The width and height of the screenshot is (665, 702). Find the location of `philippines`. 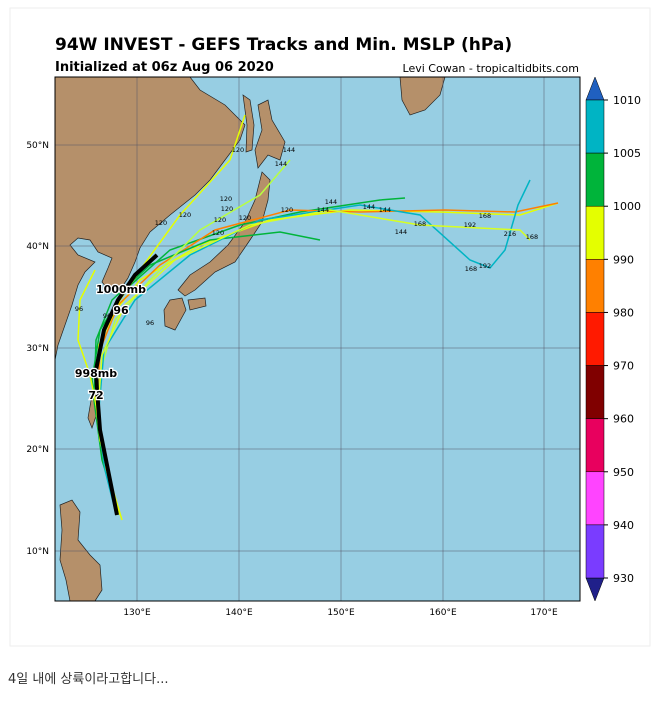

philippines is located at coordinates (81, 550).